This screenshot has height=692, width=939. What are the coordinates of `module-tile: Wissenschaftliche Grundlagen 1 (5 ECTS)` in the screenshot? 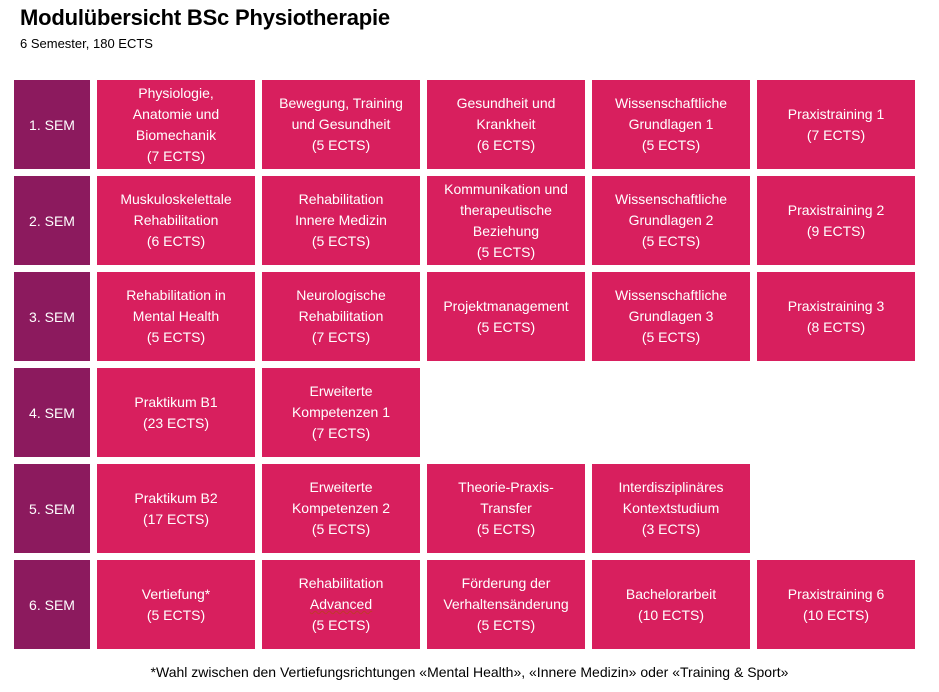 It's located at (671, 124).